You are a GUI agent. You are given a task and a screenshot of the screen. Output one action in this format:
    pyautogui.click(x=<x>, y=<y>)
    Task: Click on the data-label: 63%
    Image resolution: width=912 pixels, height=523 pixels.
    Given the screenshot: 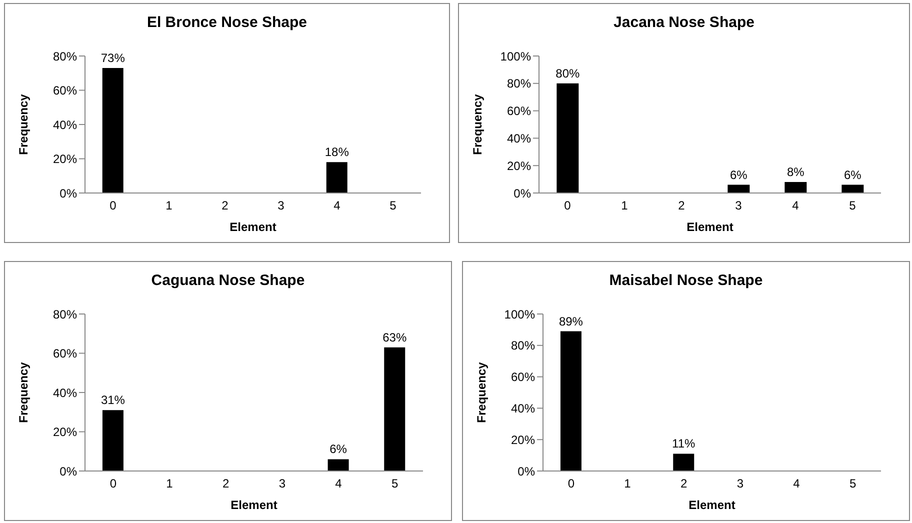 What is the action you would take?
    pyautogui.click(x=394, y=337)
    